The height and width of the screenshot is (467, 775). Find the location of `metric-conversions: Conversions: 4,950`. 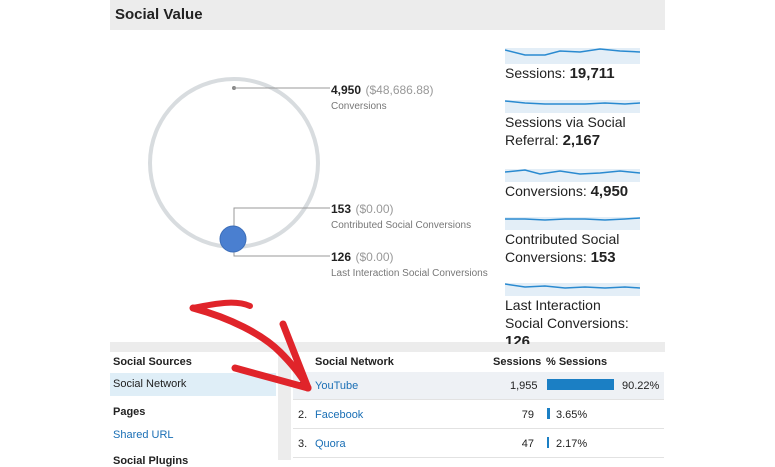

metric-conversions: Conversions: 4,950 is located at coordinates (572, 182).